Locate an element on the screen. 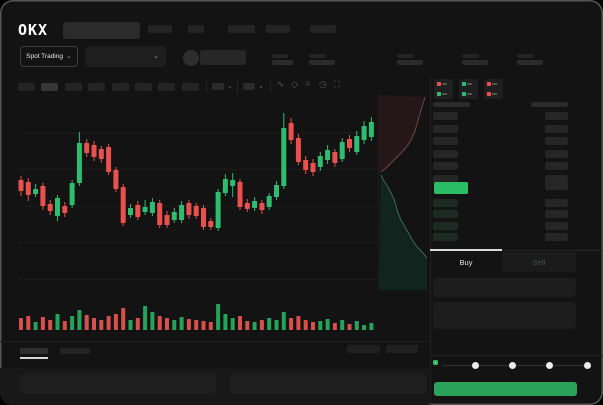 This screenshot has height=405, width=603. okx-logo: OKX is located at coordinates (33, 30).